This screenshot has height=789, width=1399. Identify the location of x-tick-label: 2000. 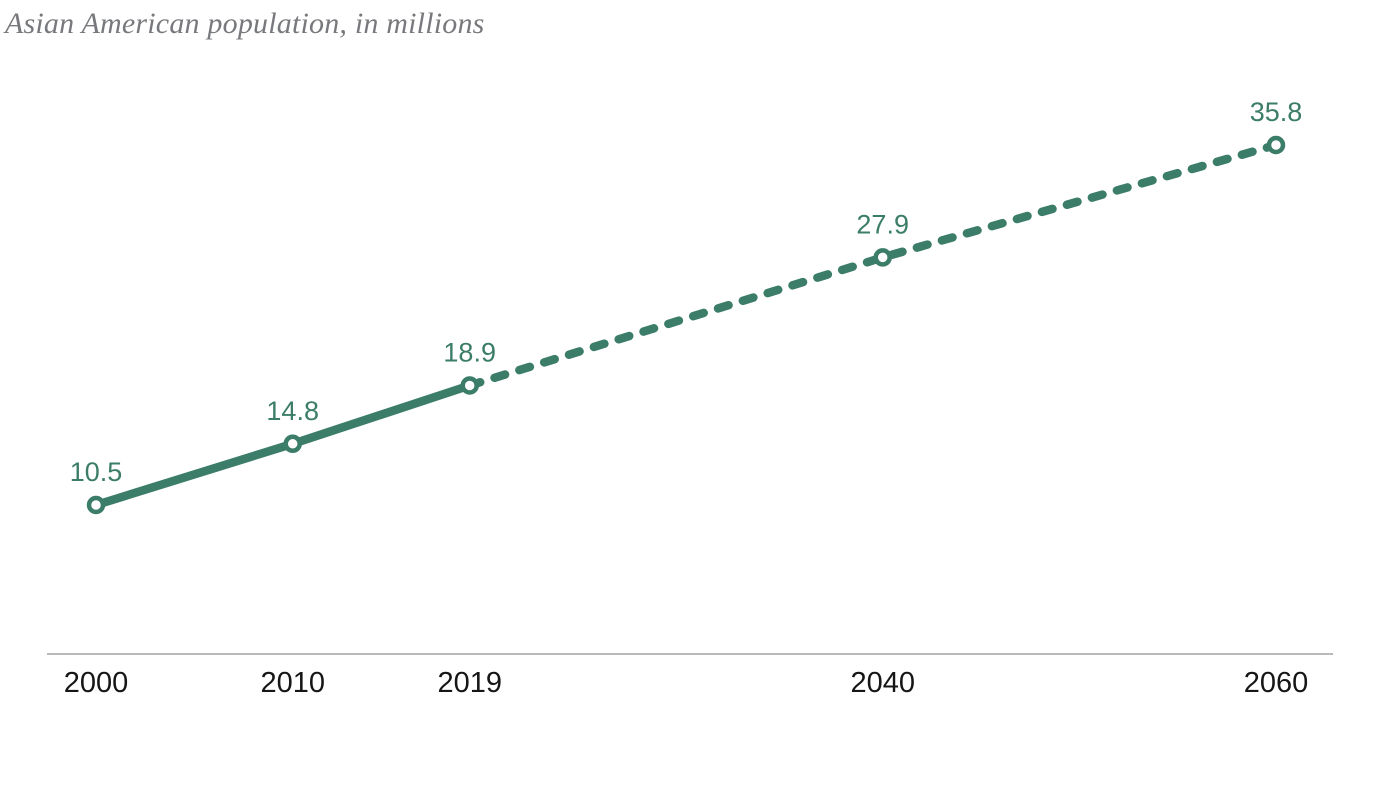
(96, 683).